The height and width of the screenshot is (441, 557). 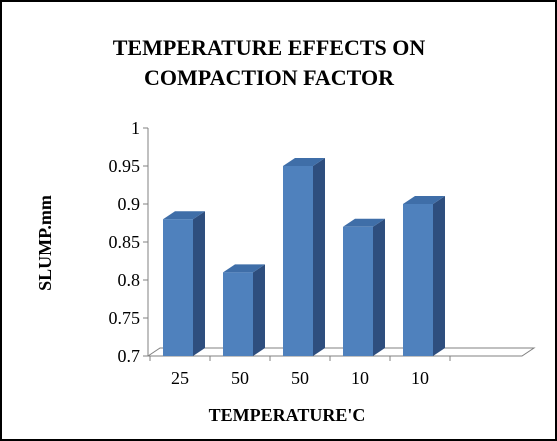 What do you see at coordinates (269, 47) in the screenshot?
I see `chart-title-line-1: TEMPERATURE EFFECTS ON` at bounding box center [269, 47].